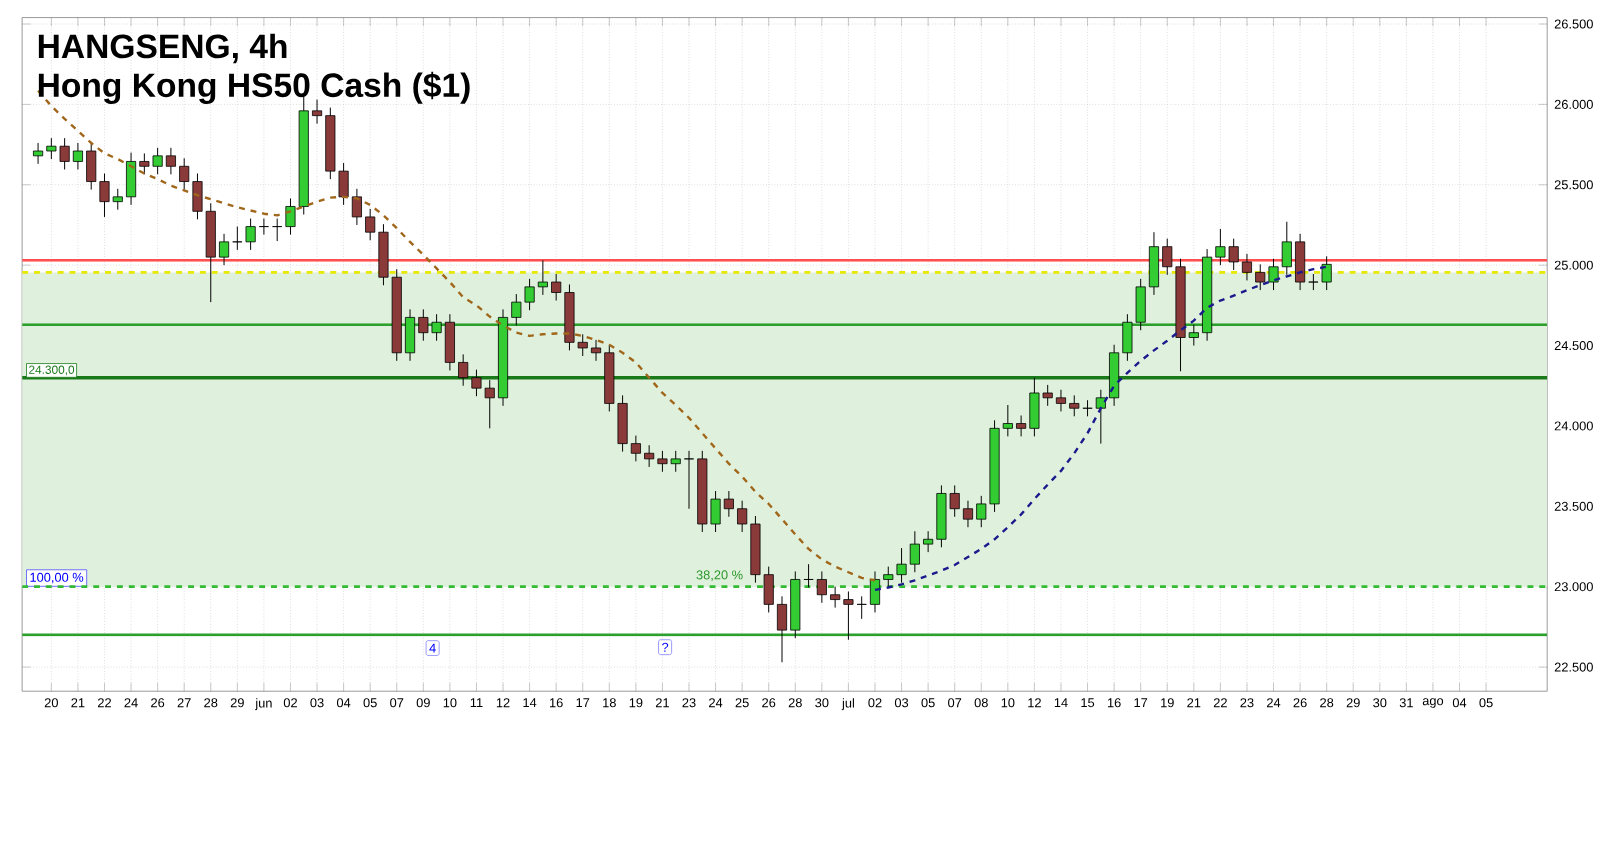 The image size is (1600, 852). I want to click on text: Hong Kong HS50 Cash ($1), so click(254, 87).